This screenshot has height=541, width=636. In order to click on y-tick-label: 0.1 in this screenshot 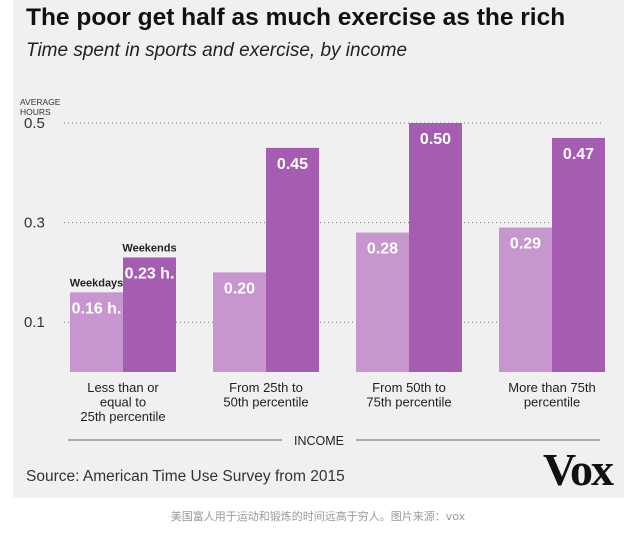, I will do `click(34, 322)`.